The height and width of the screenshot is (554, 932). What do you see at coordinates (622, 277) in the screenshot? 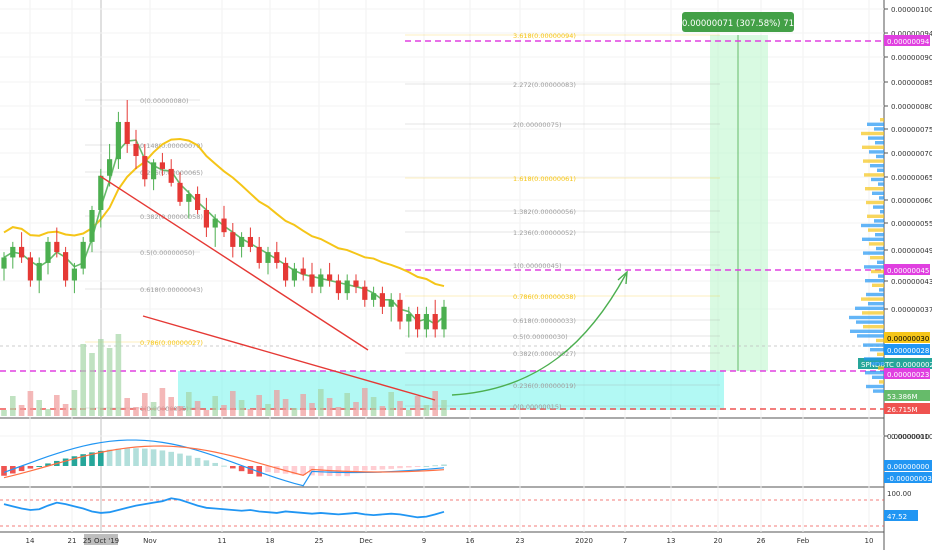
I see `projection-arrowhead` at bounding box center [622, 277].